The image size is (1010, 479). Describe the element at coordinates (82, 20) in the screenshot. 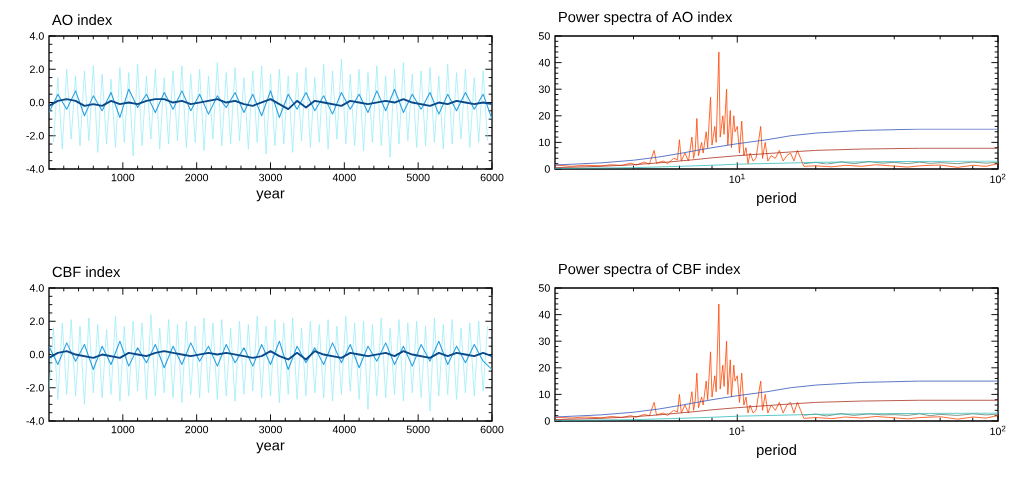

I see `chart-title: AO index` at that location.